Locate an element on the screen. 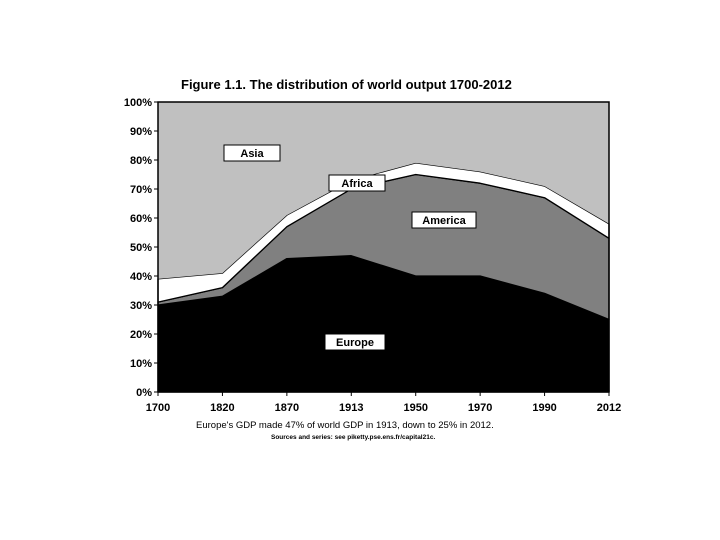 Image resolution: width=720 pixels, height=540 pixels. y-tick-label: 70% is located at coordinates (141, 190).